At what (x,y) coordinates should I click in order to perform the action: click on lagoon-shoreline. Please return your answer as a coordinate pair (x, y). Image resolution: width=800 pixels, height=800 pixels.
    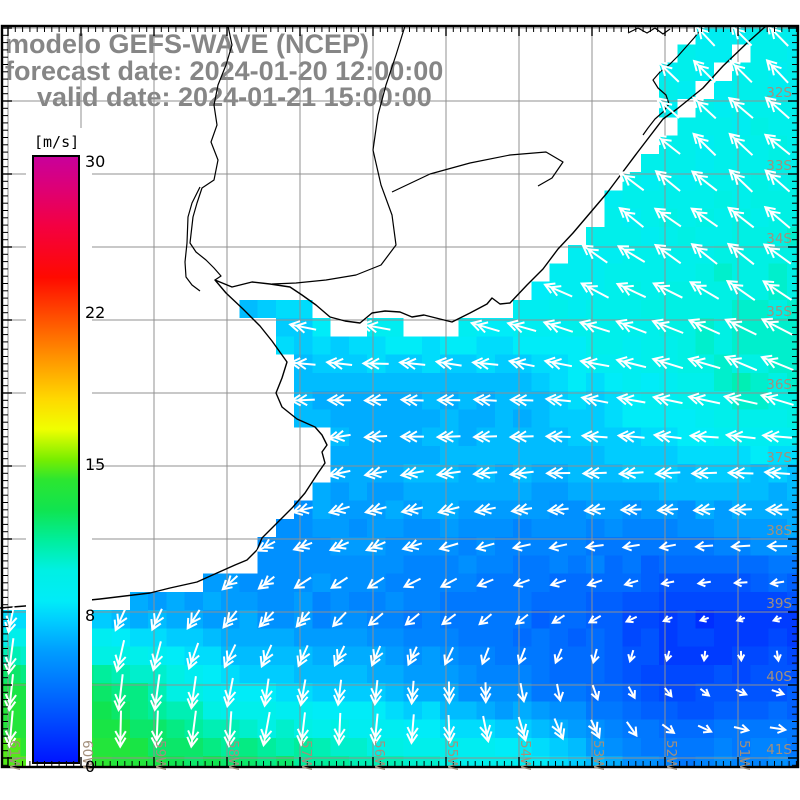
    Looking at the image, I should click on (672, 81).